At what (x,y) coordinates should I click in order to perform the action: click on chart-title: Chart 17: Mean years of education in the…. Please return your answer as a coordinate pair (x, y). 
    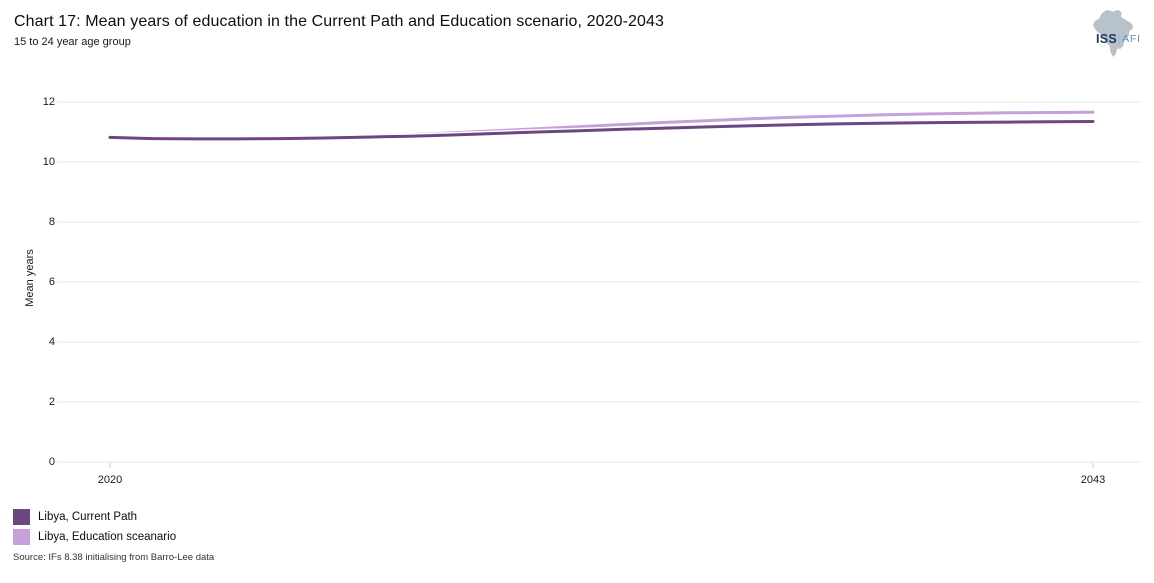
    Looking at the image, I should click on (339, 21).